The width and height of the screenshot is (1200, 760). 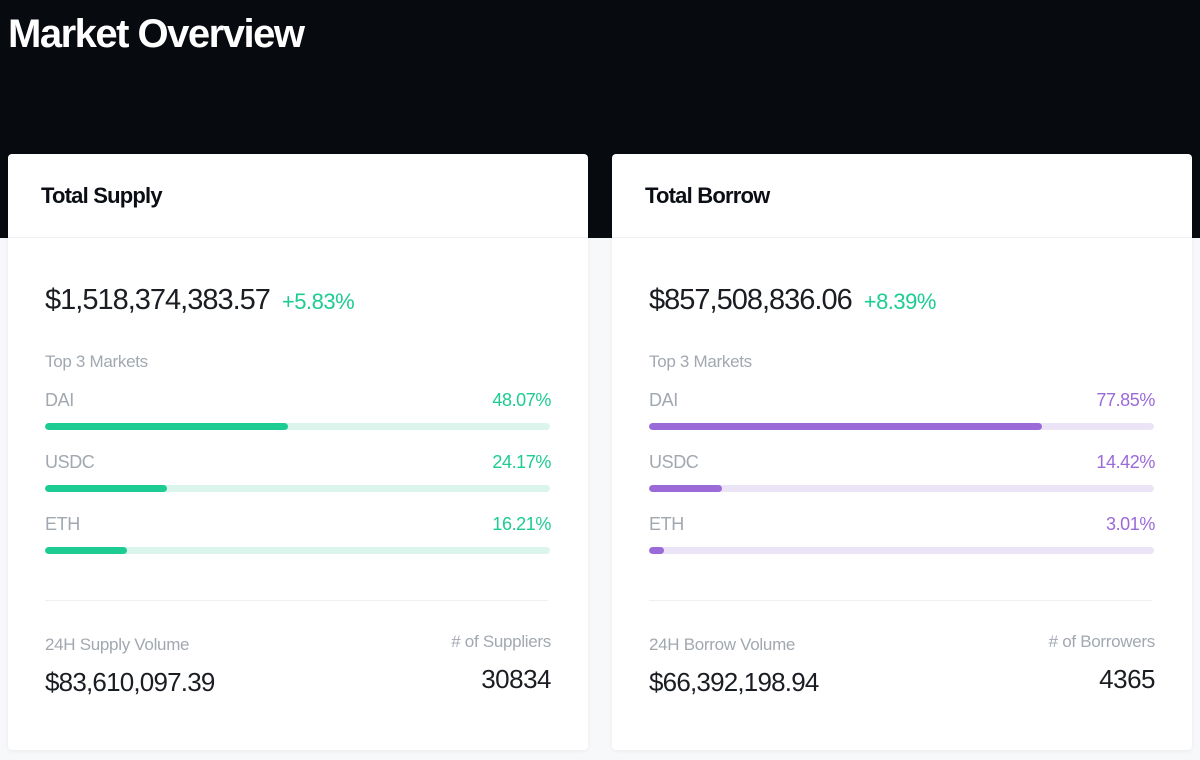 What do you see at coordinates (156, 34) in the screenshot?
I see `page-title: Market Overview` at bounding box center [156, 34].